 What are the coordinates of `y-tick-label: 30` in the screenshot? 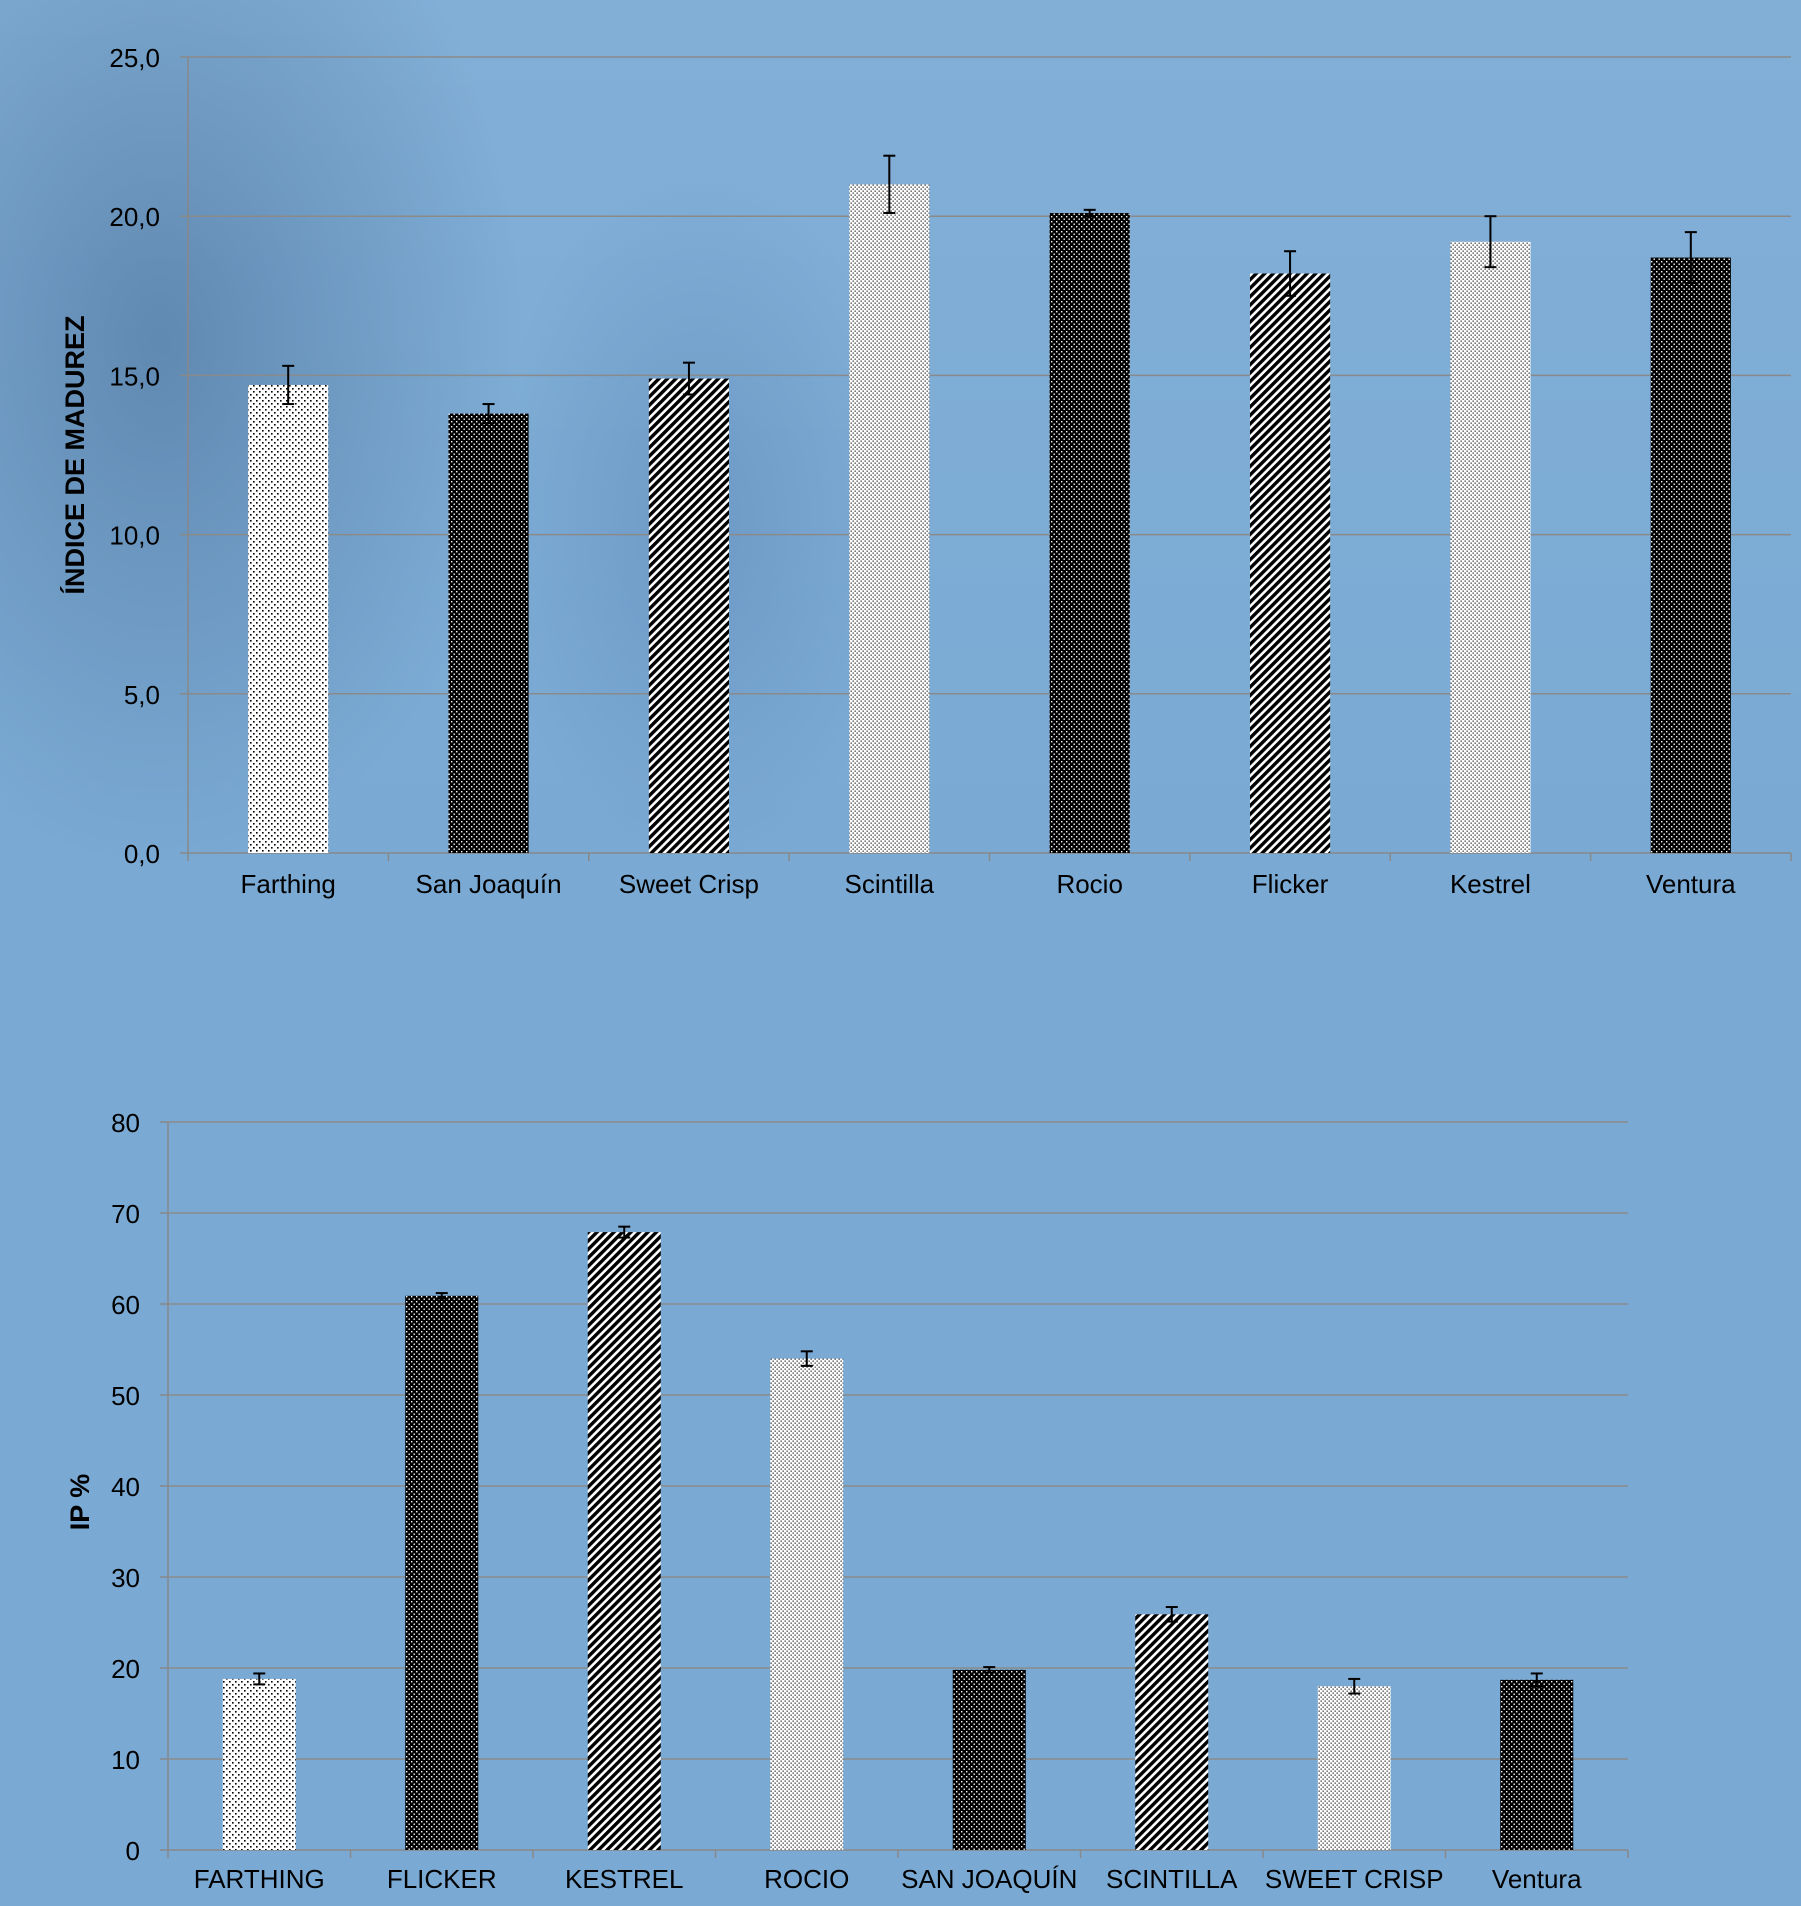 It's located at (125, 1578).